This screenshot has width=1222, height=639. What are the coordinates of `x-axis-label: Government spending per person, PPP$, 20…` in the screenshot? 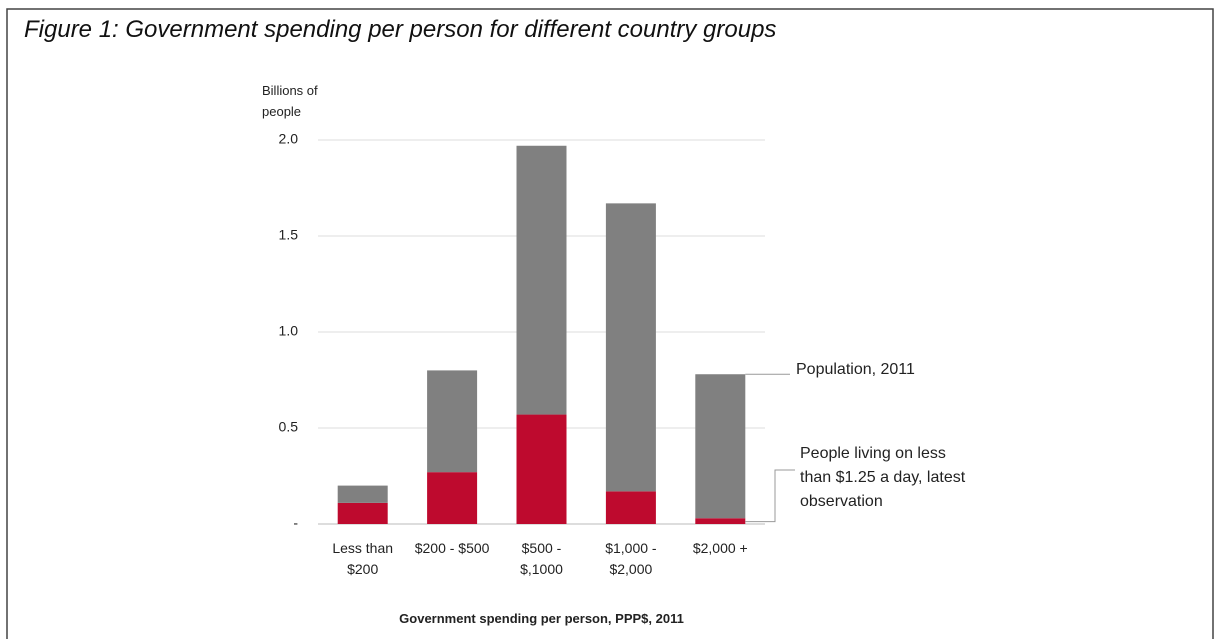 It's located at (541, 618).